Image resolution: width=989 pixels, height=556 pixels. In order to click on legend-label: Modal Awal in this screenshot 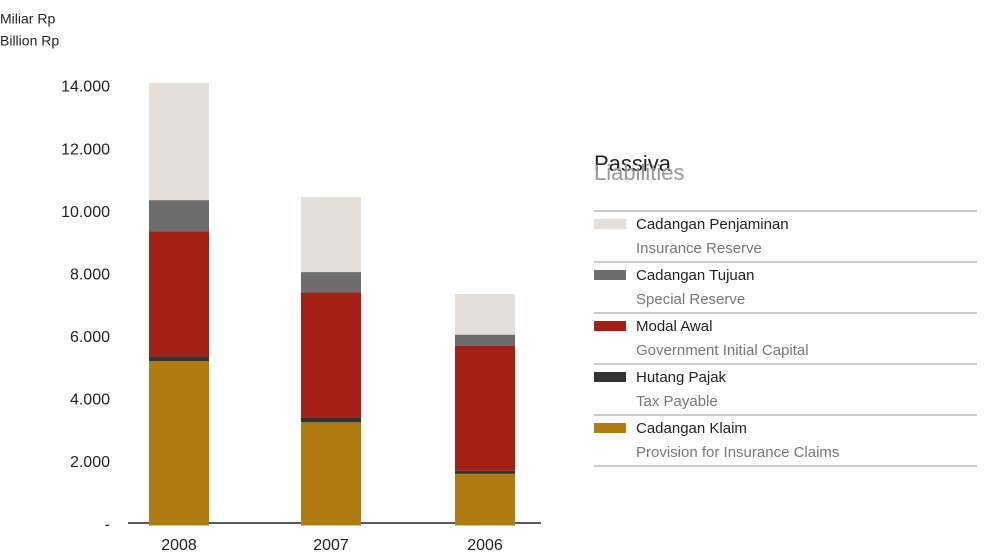, I will do `click(674, 326)`.